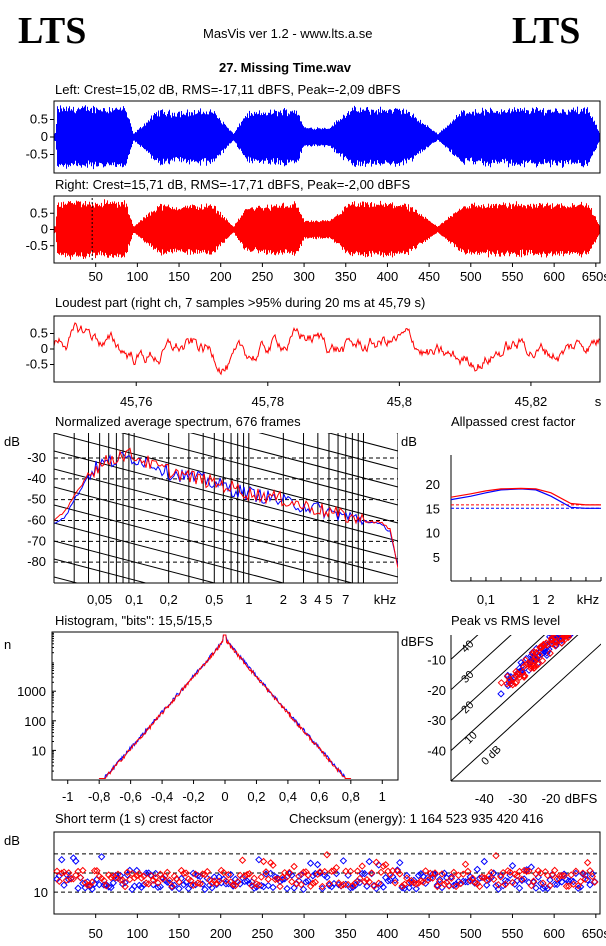 The width and height of the screenshot is (606, 946). What do you see at coordinates (169, 599) in the screenshot?
I see `avg-spectrum-xtick-label: 0,2` at bounding box center [169, 599].